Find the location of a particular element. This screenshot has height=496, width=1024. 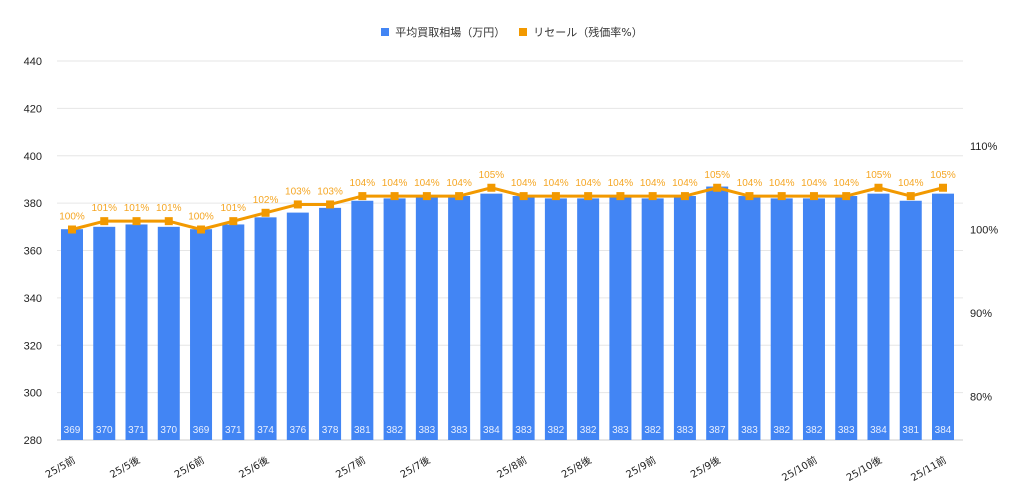

left-axis: 280 300 320 340 360 380 400 420 440 is located at coordinates (33, 251).